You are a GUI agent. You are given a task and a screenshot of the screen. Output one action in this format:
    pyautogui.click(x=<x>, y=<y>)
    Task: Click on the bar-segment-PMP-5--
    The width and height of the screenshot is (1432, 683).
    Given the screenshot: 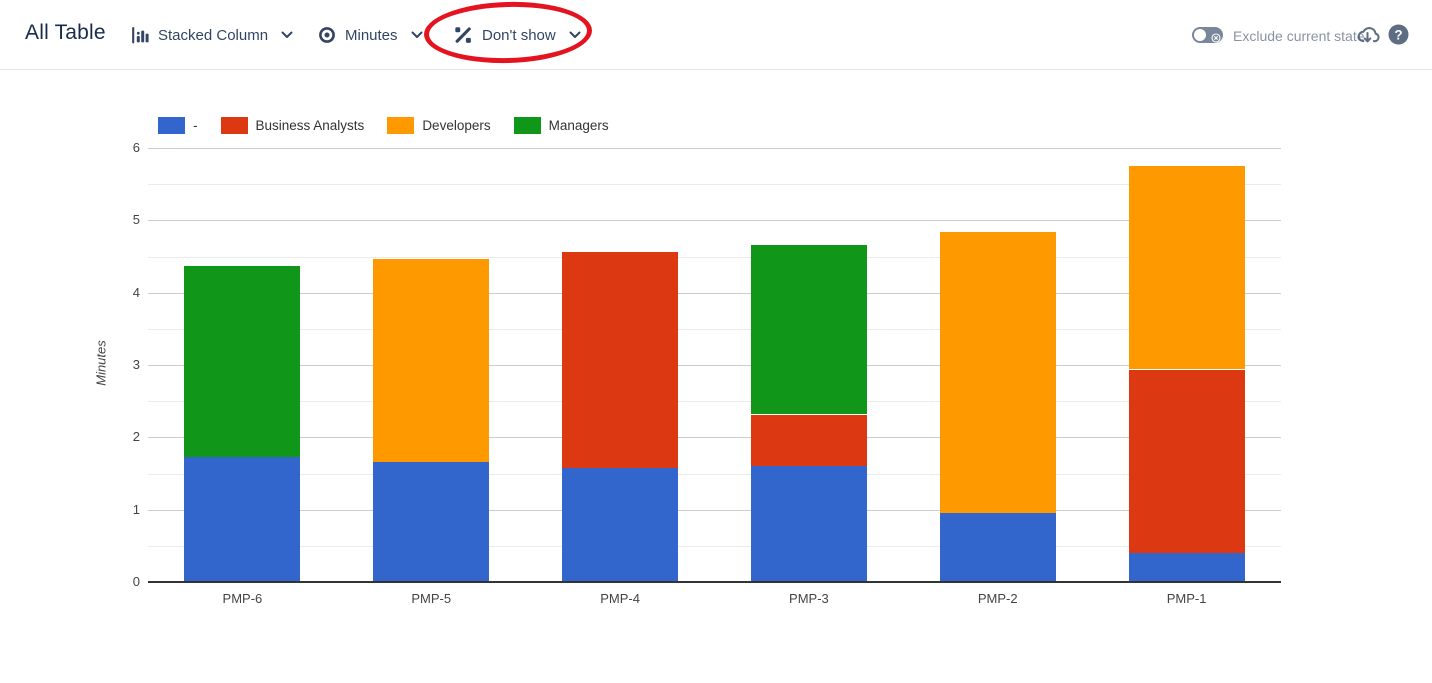 What is the action you would take?
    pyautogui.click(x=431, y=521)
    